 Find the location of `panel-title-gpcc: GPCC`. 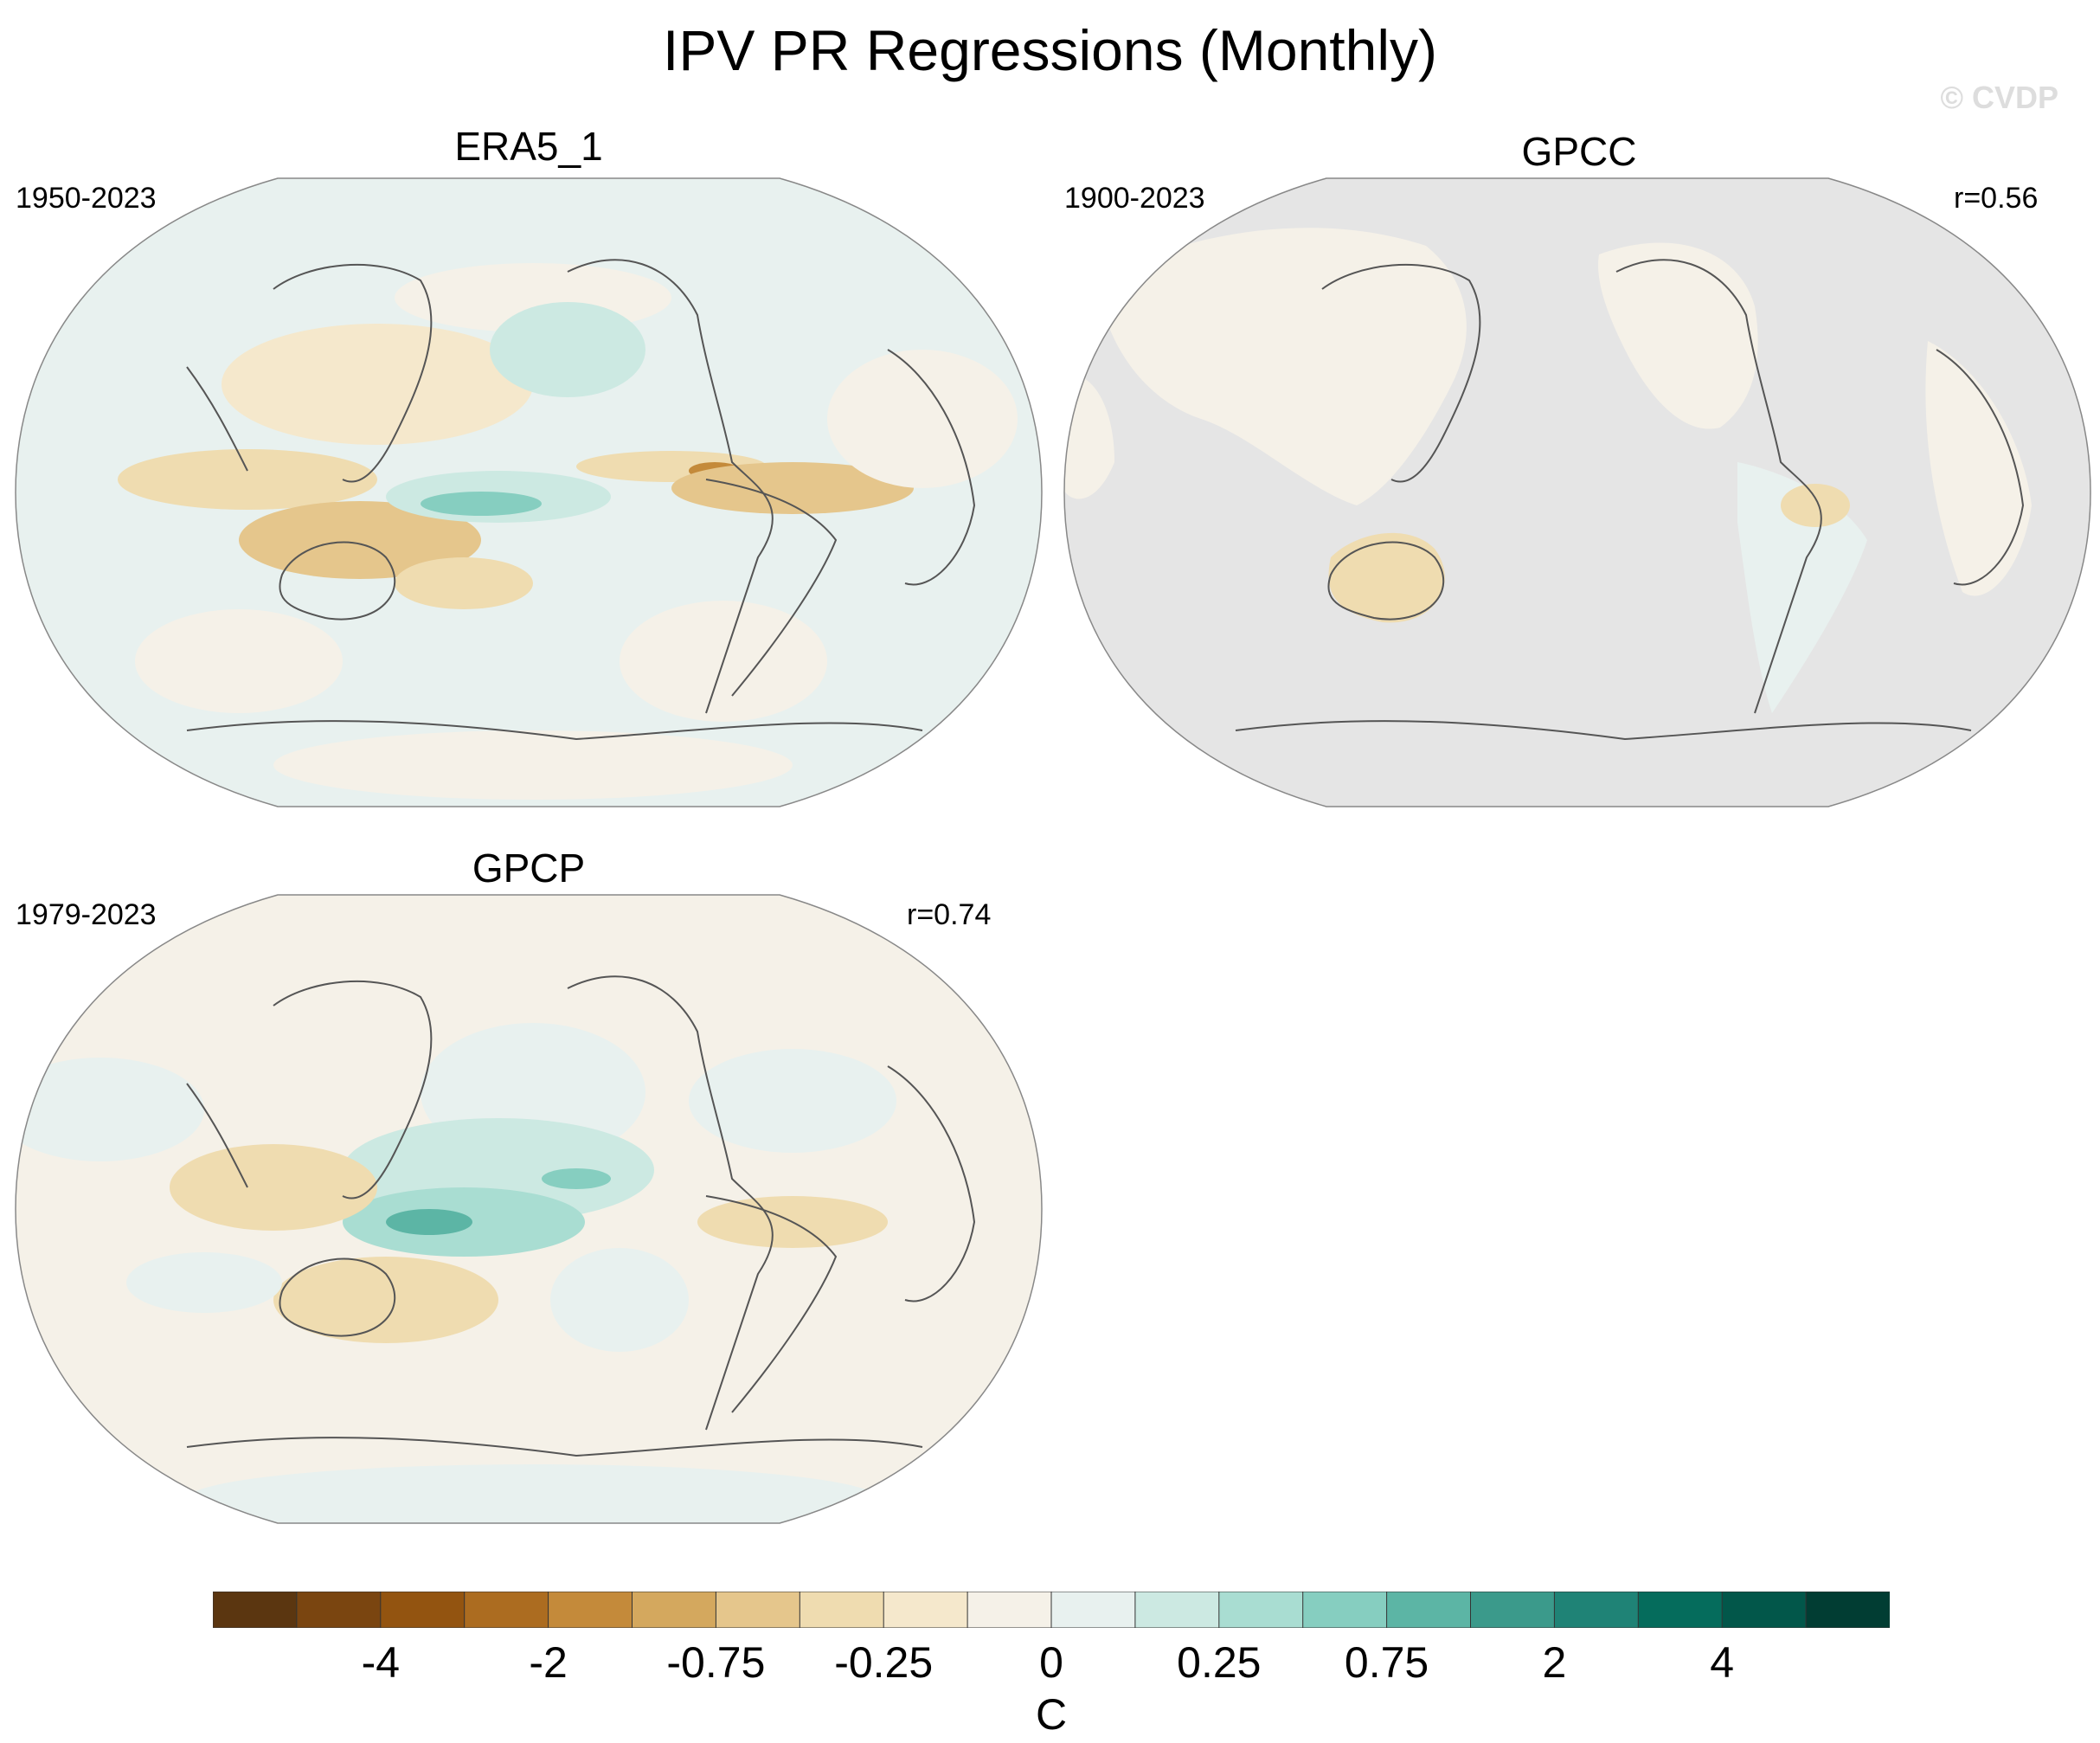

panel-title-gpcc: GPCC is located at coordinates (1579, 151).